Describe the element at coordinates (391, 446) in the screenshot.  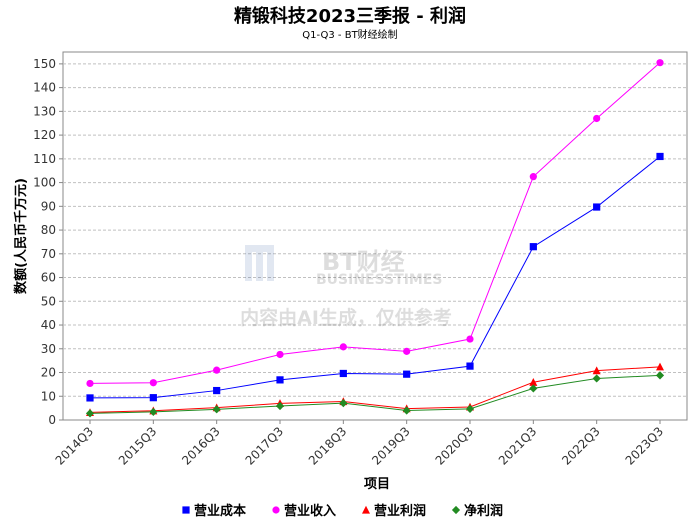
I see `x-tick-label: 2019Q3` at that location.